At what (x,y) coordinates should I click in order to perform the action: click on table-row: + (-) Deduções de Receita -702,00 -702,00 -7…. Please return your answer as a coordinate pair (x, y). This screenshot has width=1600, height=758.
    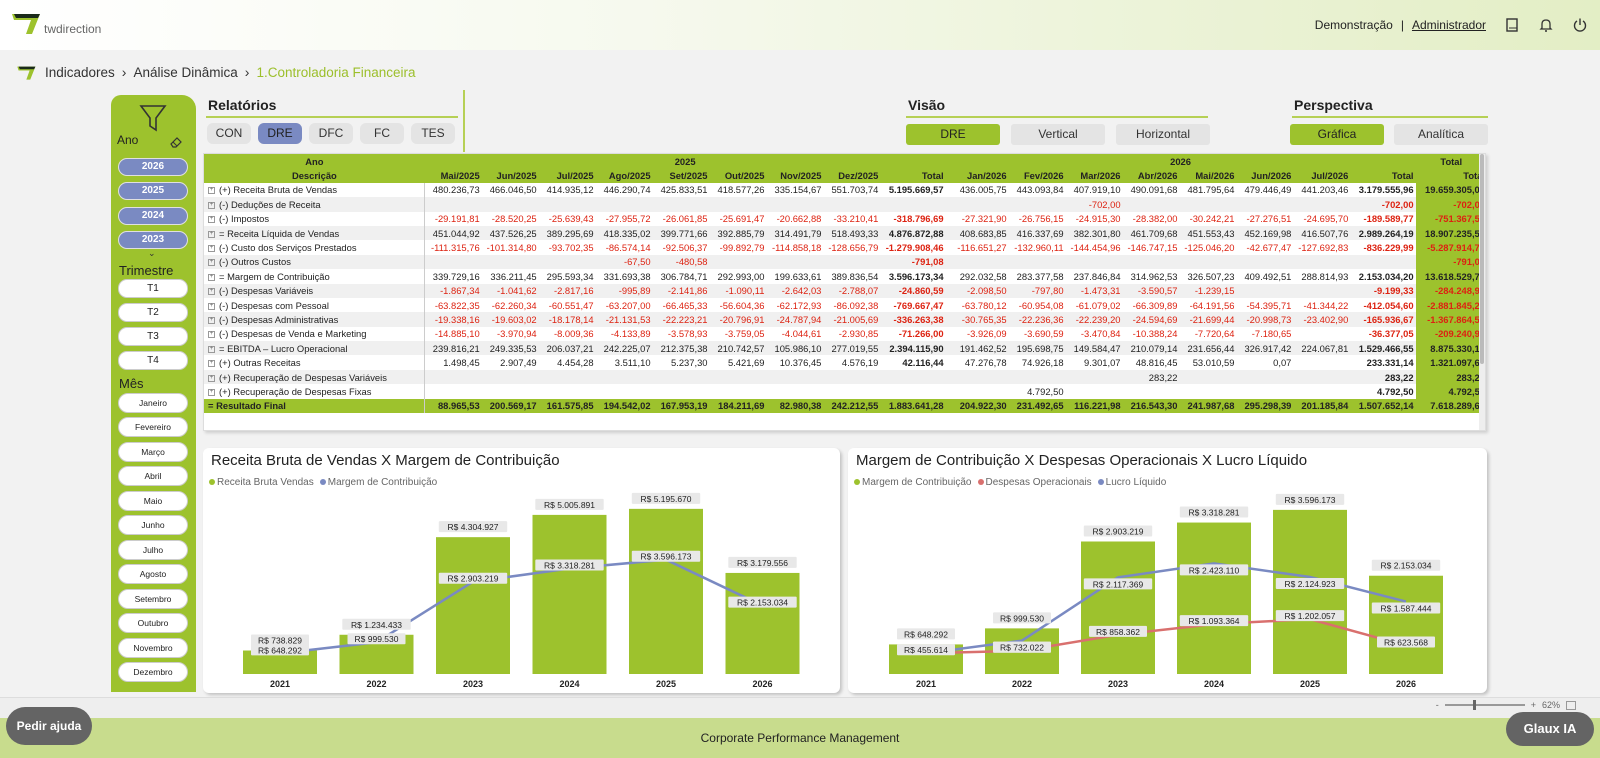
    Looking at the image, I should click on (844, 204).